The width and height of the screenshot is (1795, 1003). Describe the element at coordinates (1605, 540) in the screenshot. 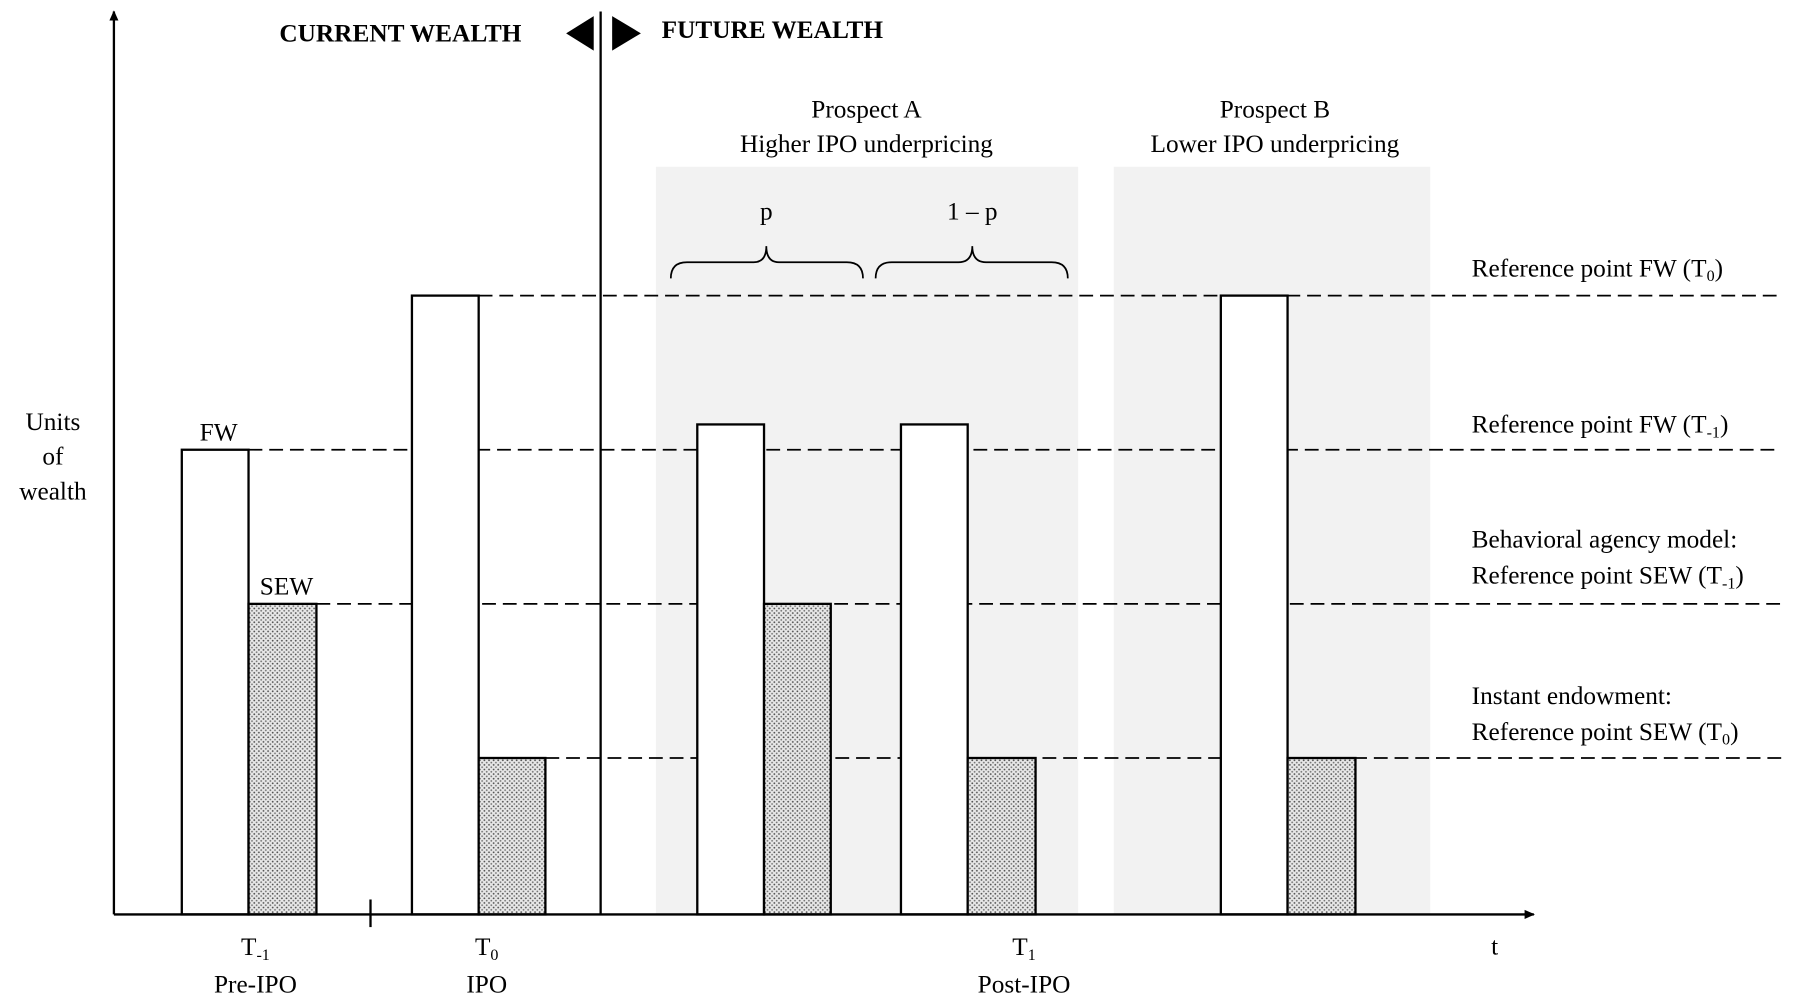

I see `reference-heading: Behavioral agency model:` at that location.